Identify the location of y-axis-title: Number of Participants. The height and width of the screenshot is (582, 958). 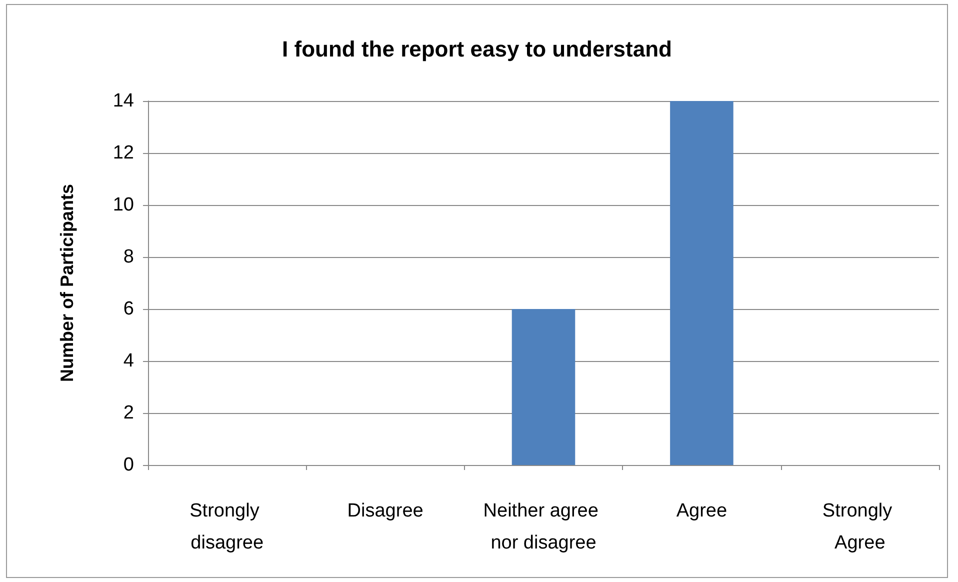
(67, 283).